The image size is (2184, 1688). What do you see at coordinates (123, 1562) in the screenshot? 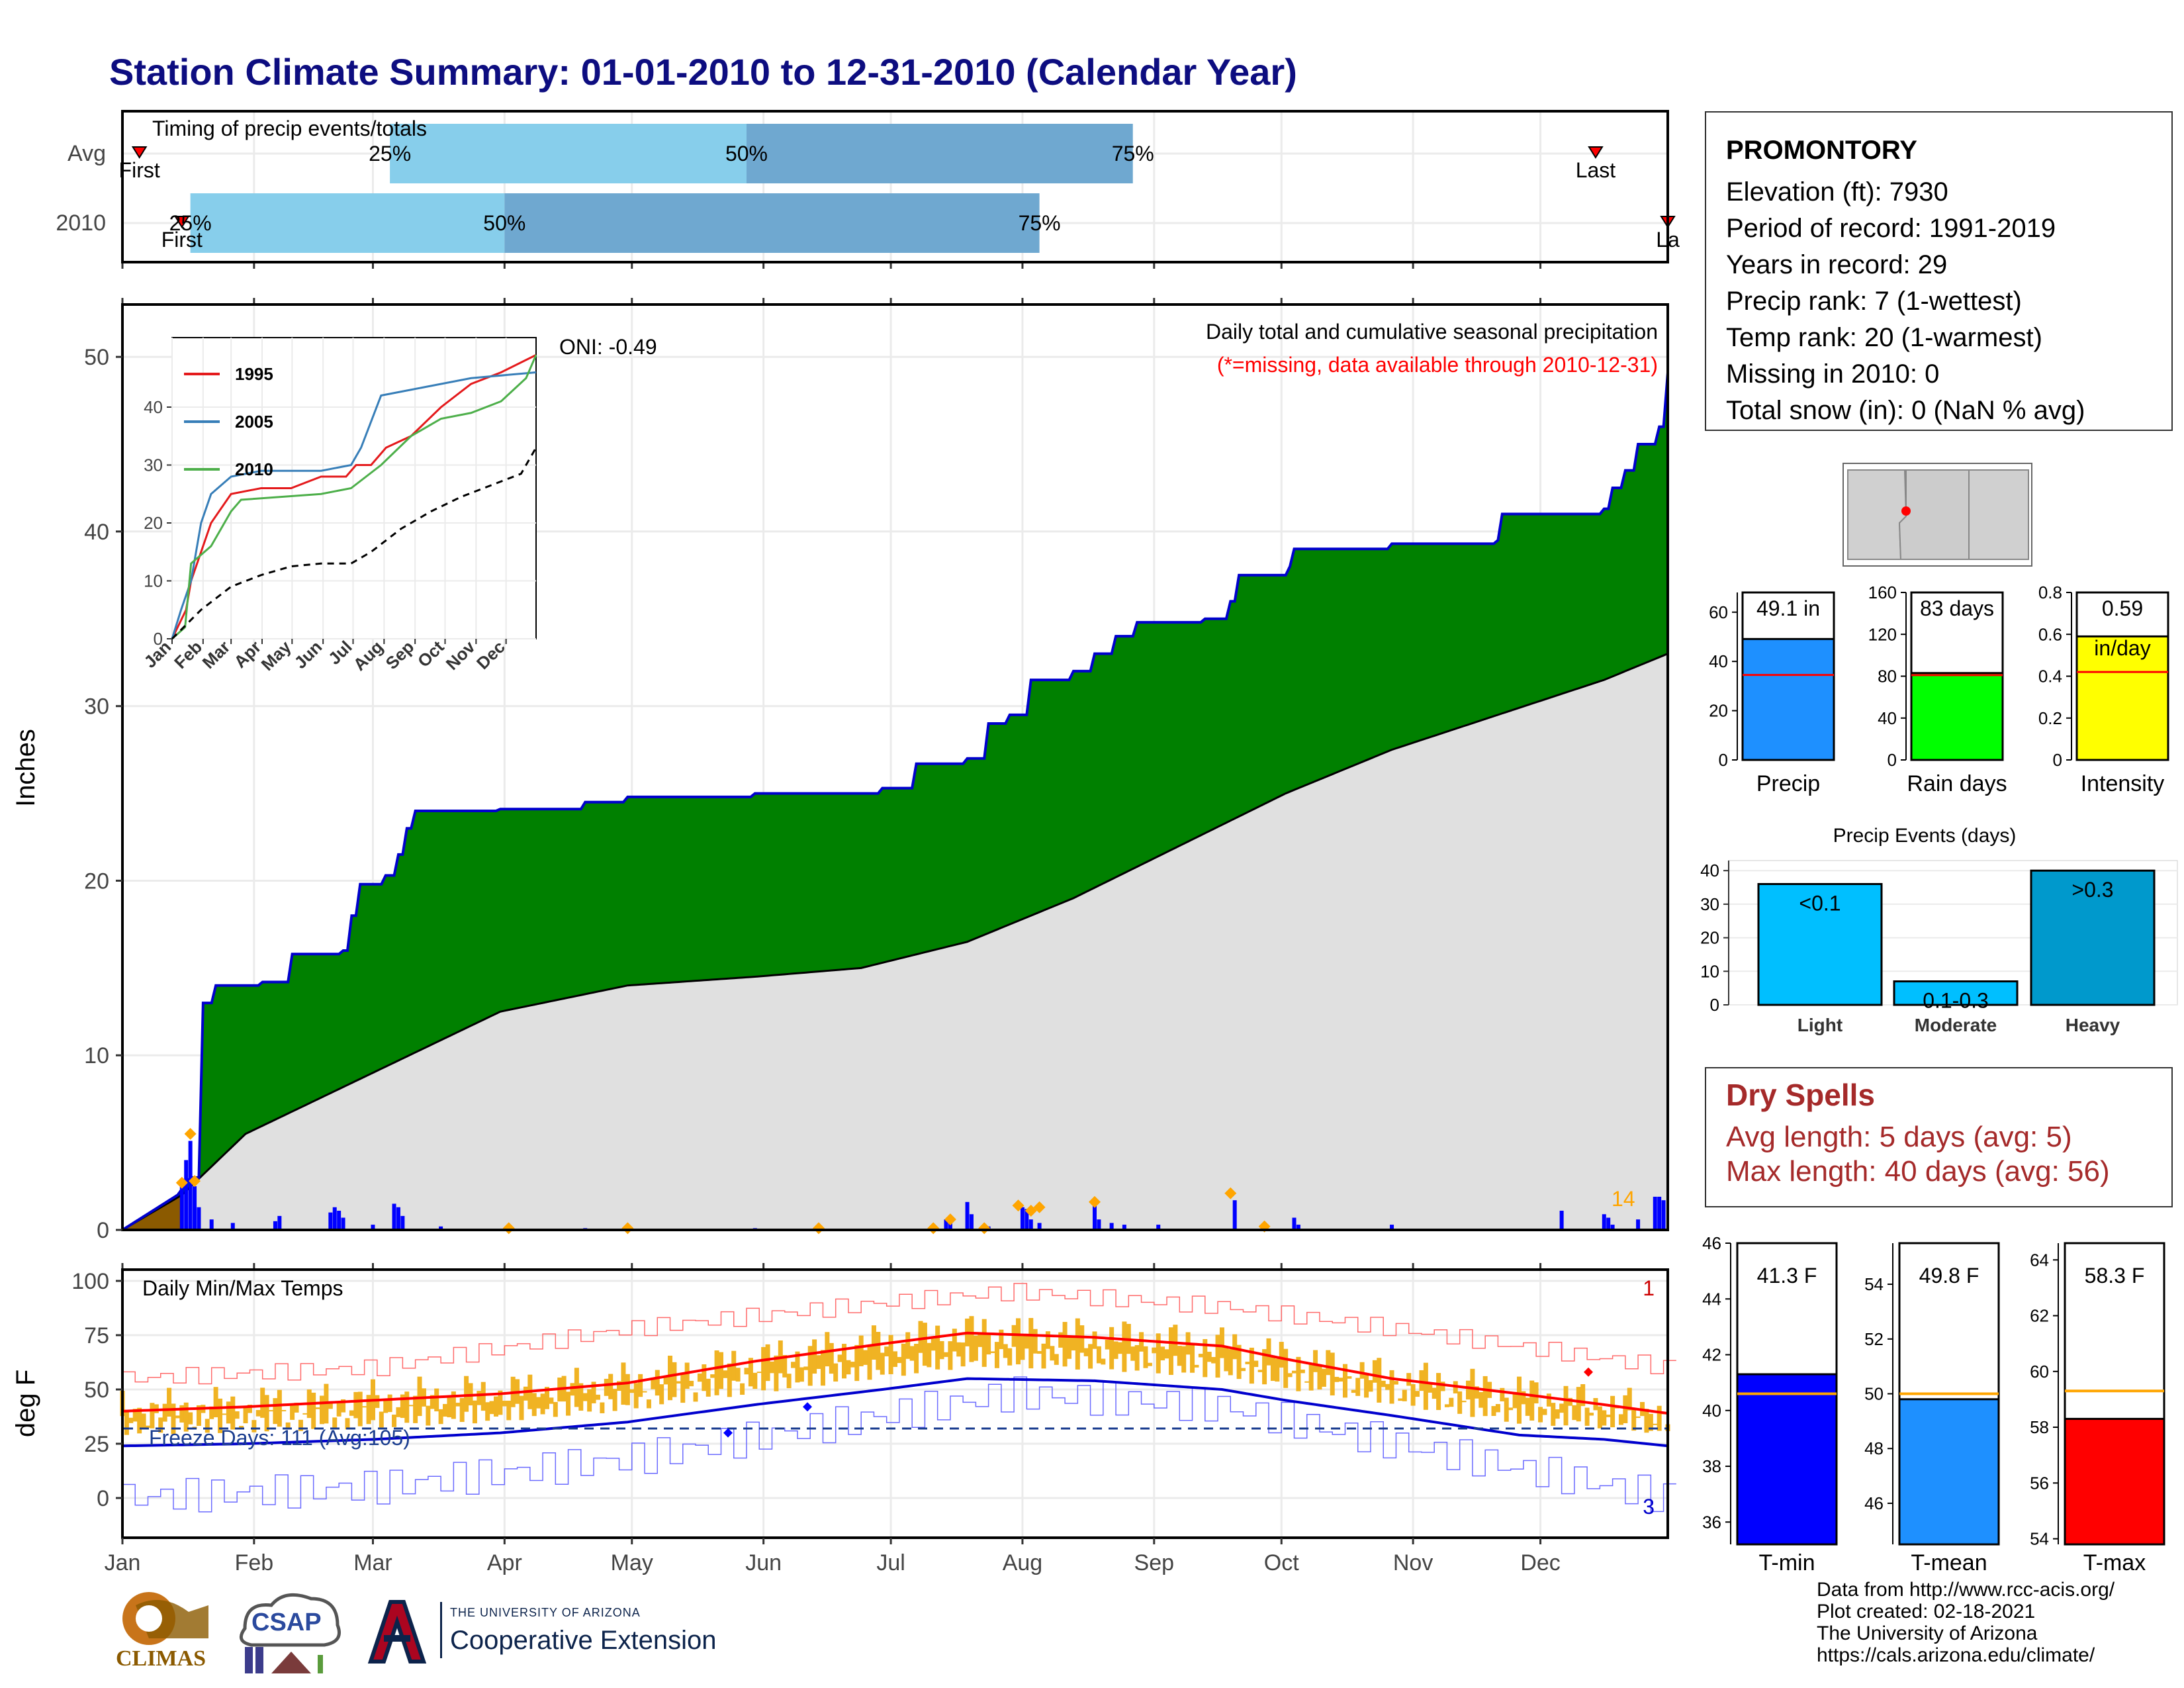
I see `temp-x-tick: Jan` at bounding box center [123, 1562].